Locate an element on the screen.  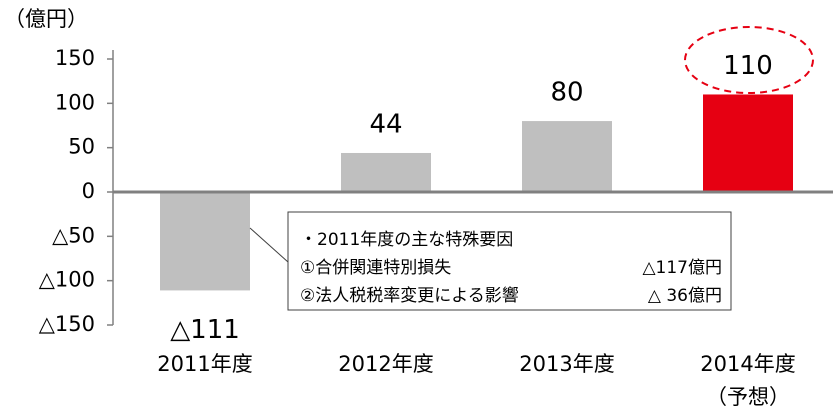
connector is located at coordinates (269, 245).